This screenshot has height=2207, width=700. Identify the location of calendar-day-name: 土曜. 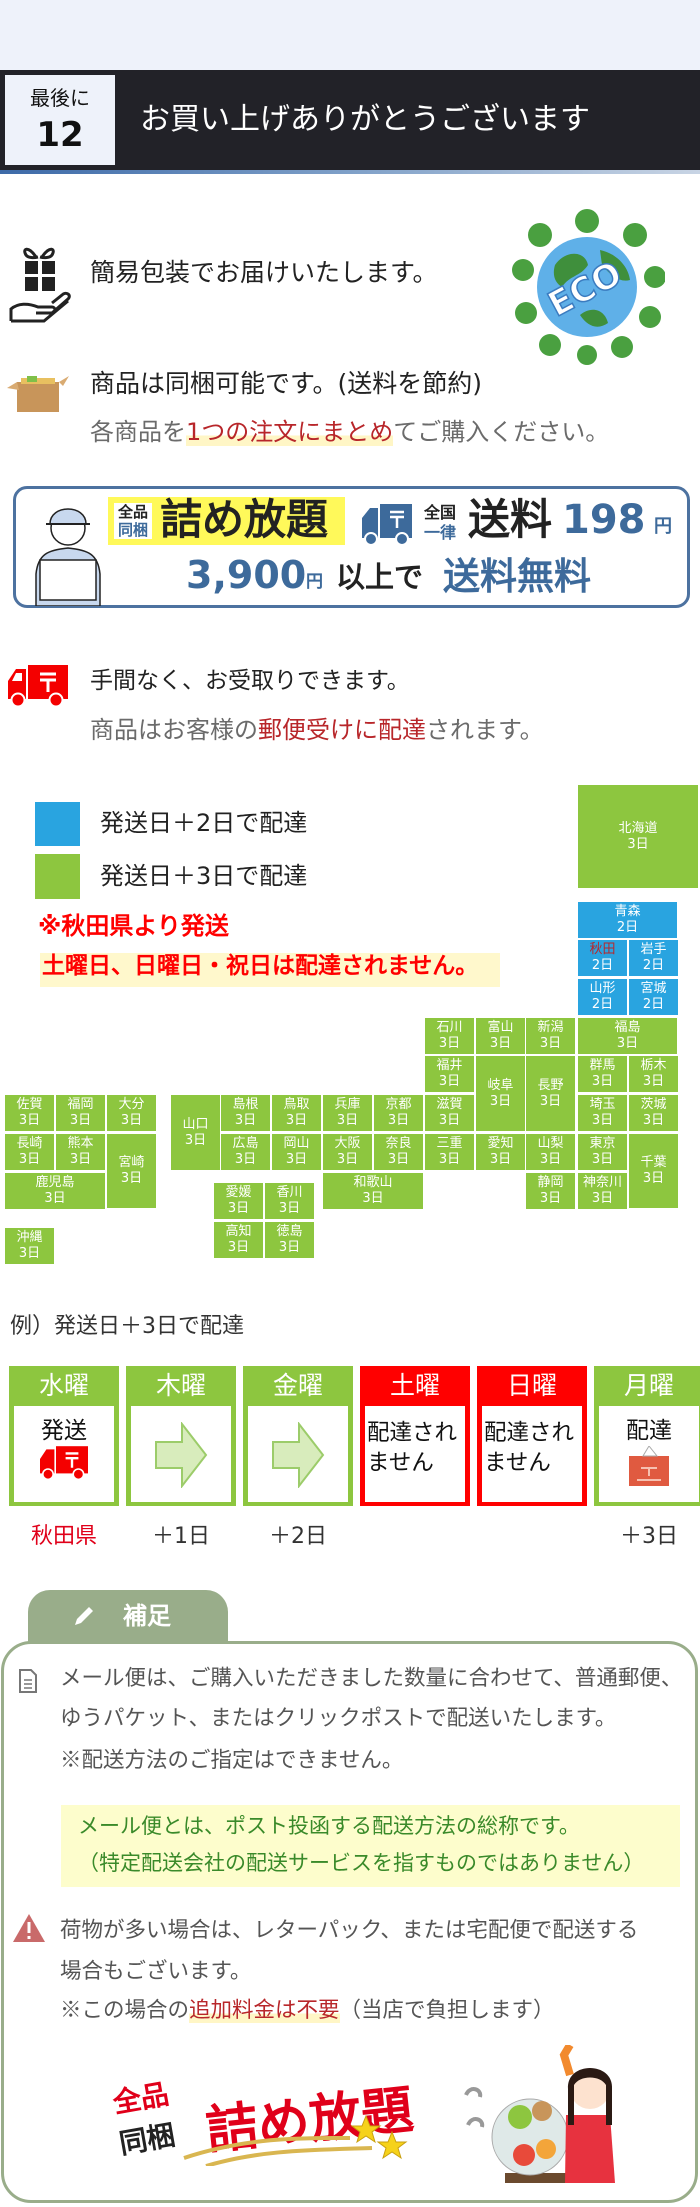
(414, 1385).